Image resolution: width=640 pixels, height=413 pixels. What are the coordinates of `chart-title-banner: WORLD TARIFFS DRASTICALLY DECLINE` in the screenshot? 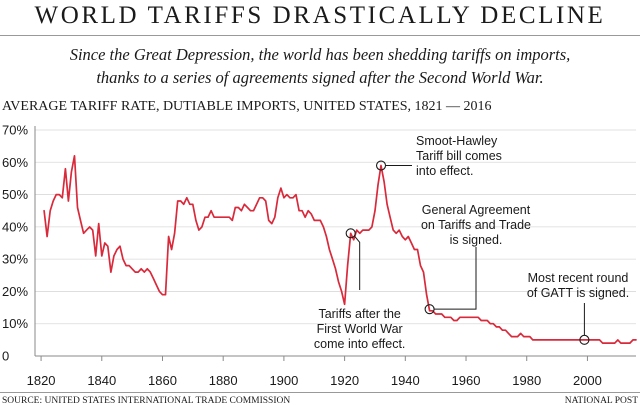 It's located at (320, 15).